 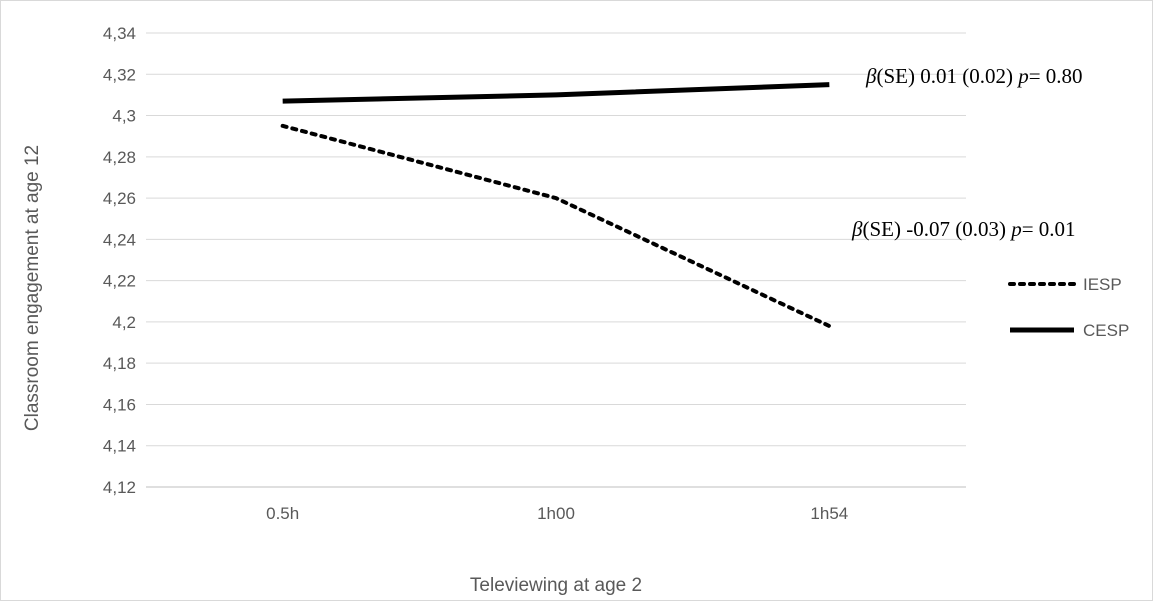 What do you see at coordinates (124, 322) in the screenshot?
I see `y-tick-label: 4,2` at bounding box center [124, 322].